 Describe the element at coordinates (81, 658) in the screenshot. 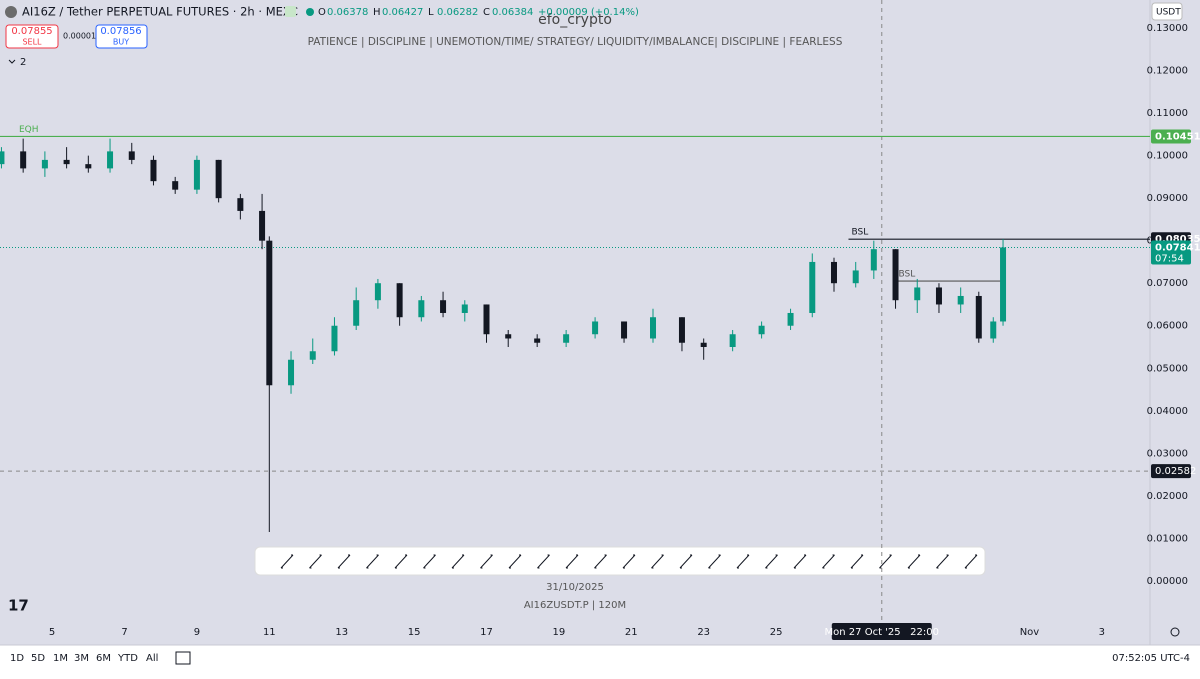

I see `range-button: 3M` at that location.